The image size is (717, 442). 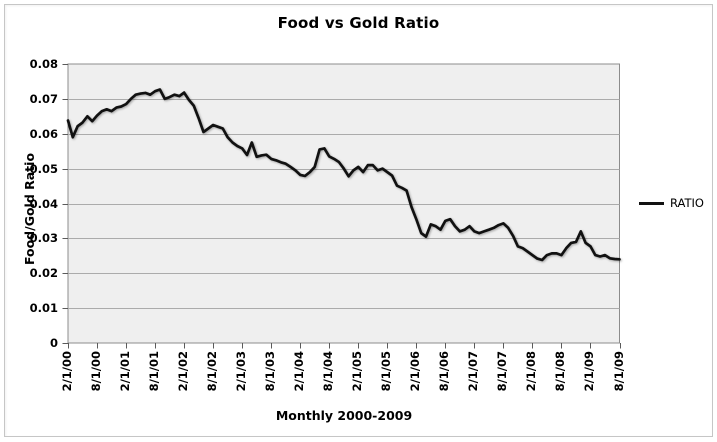 What do you see at coordinates (43, 168) in the screenshot?
I see `y-tick-label: 0.05` at bounding box center [43, 168].